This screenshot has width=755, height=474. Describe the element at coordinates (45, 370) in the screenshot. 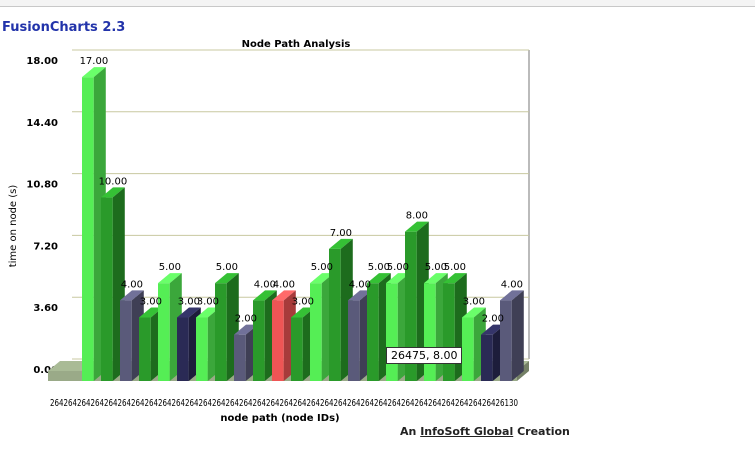

I see `y-tick-label: 0.00` at that location.